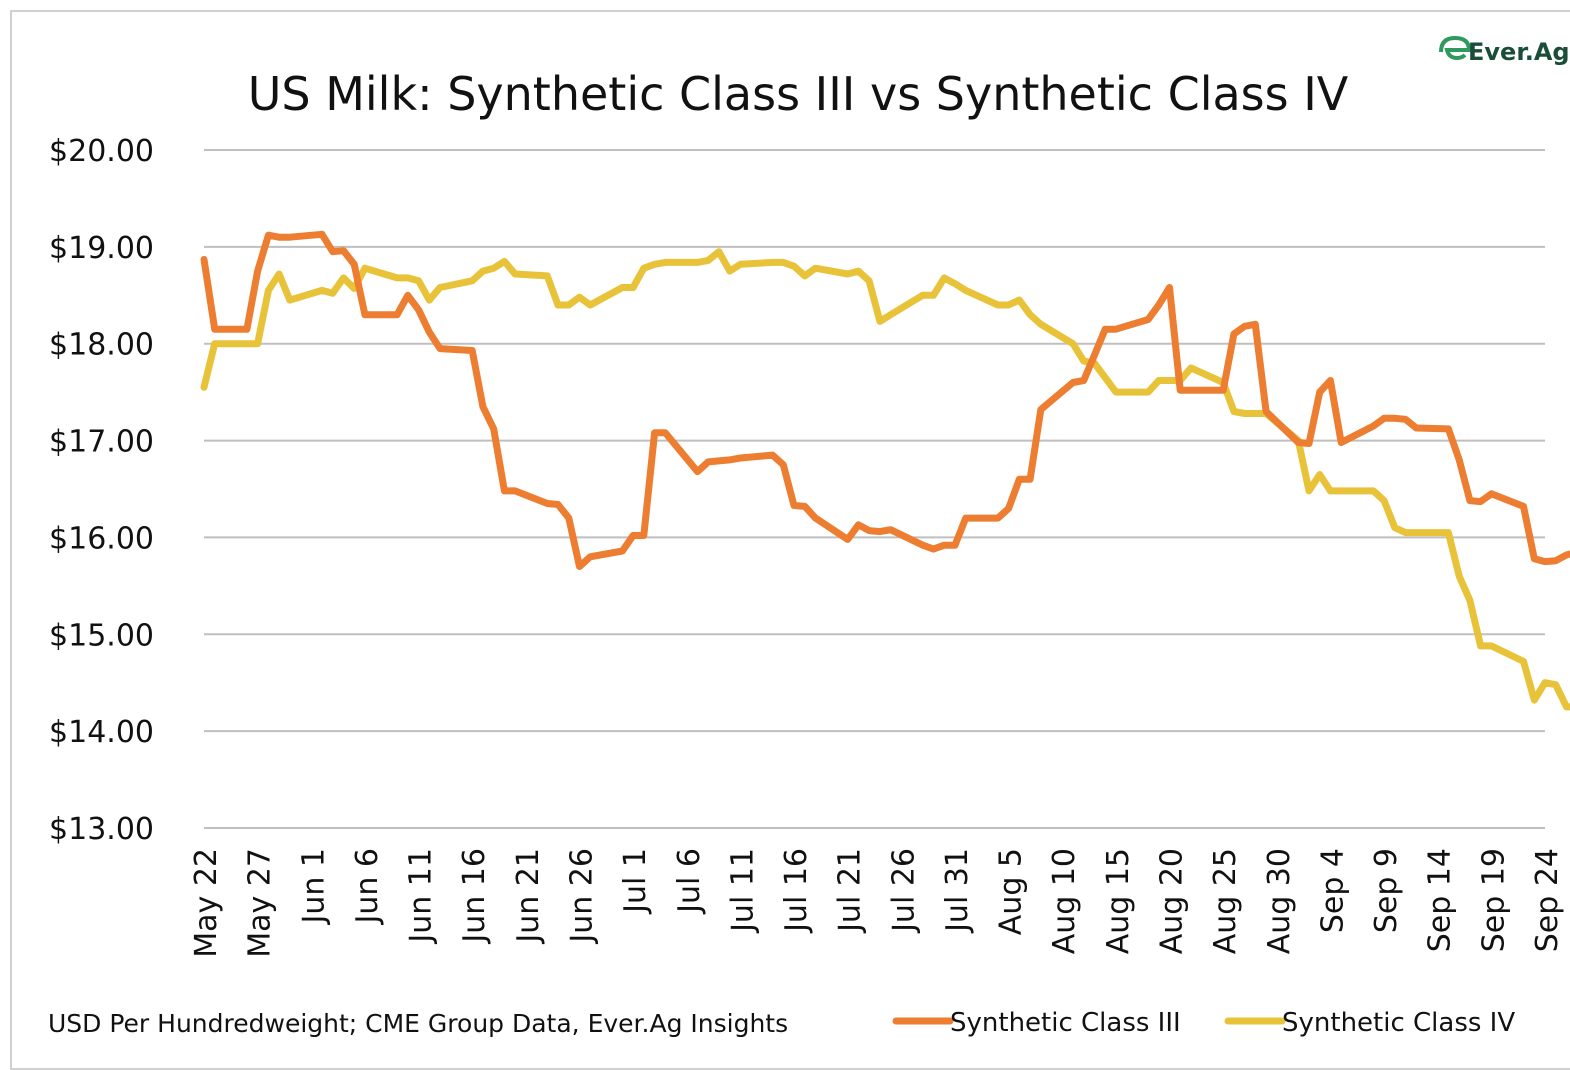 This screenshot has width=1570, height=1070. I want to click on x-tick-label: Jul 31, so click(957, 891).